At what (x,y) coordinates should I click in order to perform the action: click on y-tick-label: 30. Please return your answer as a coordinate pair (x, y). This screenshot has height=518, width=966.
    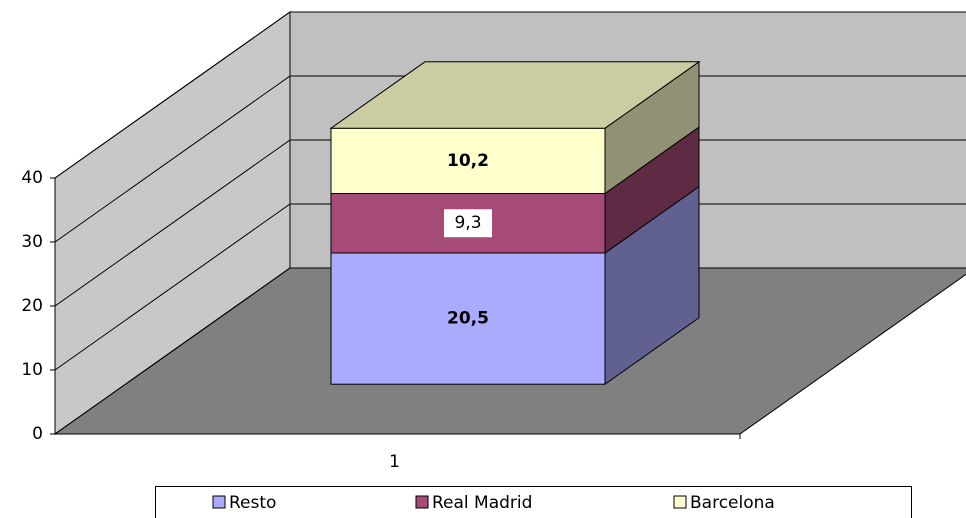
    Looking at the image, I should click on (32, 242).